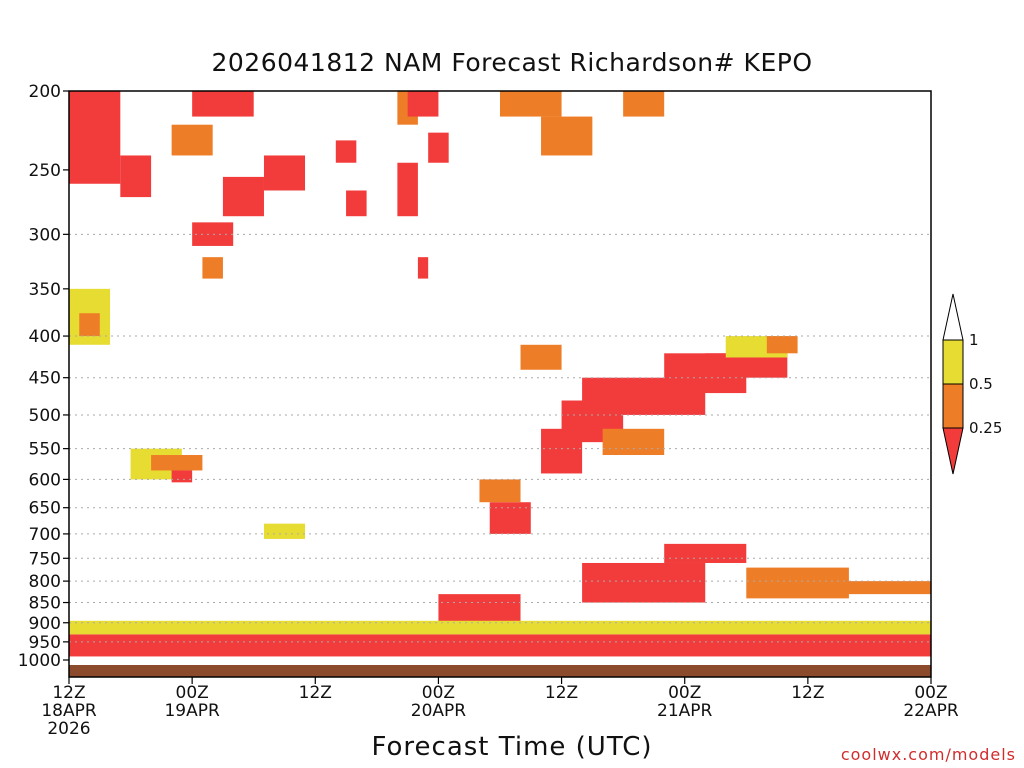 The image size is (1024, 768). I want to click on y-tick-label-900: 900, so click(45, 624).